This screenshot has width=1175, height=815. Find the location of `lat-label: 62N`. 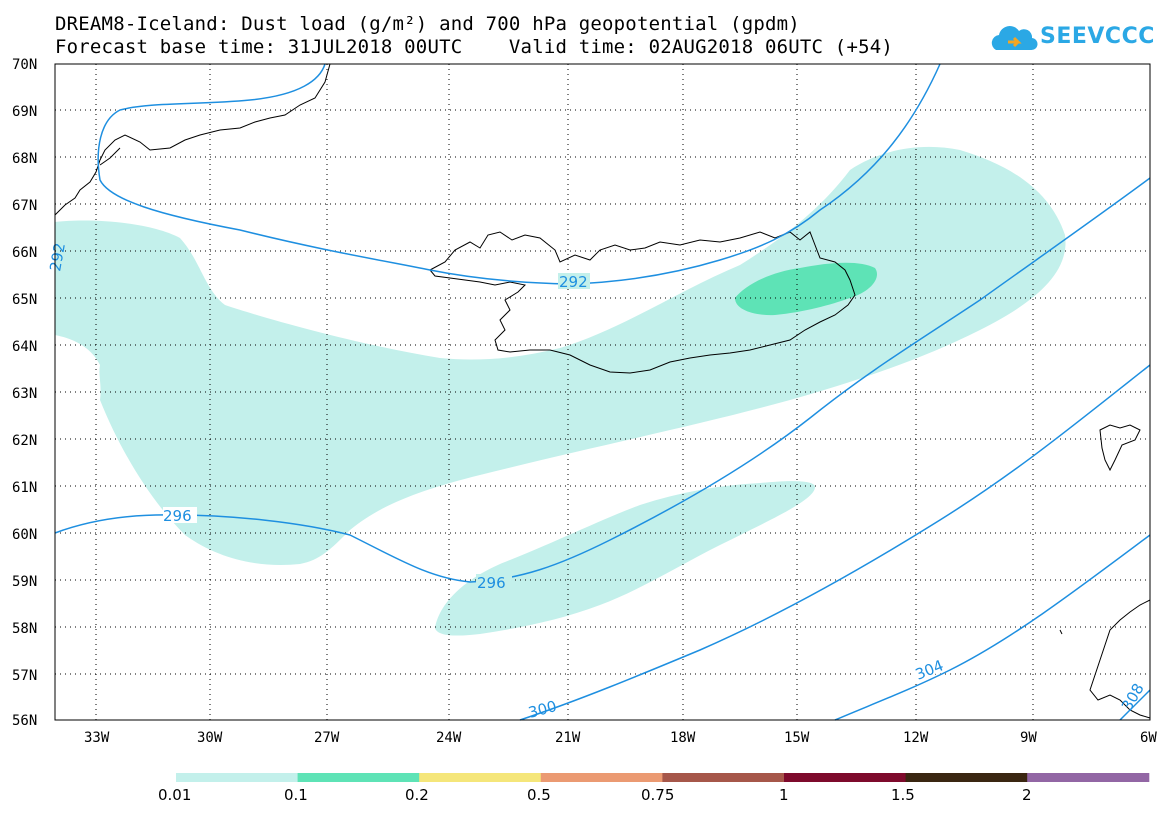

lat-label: 62N is located at coordinates (24, 441).